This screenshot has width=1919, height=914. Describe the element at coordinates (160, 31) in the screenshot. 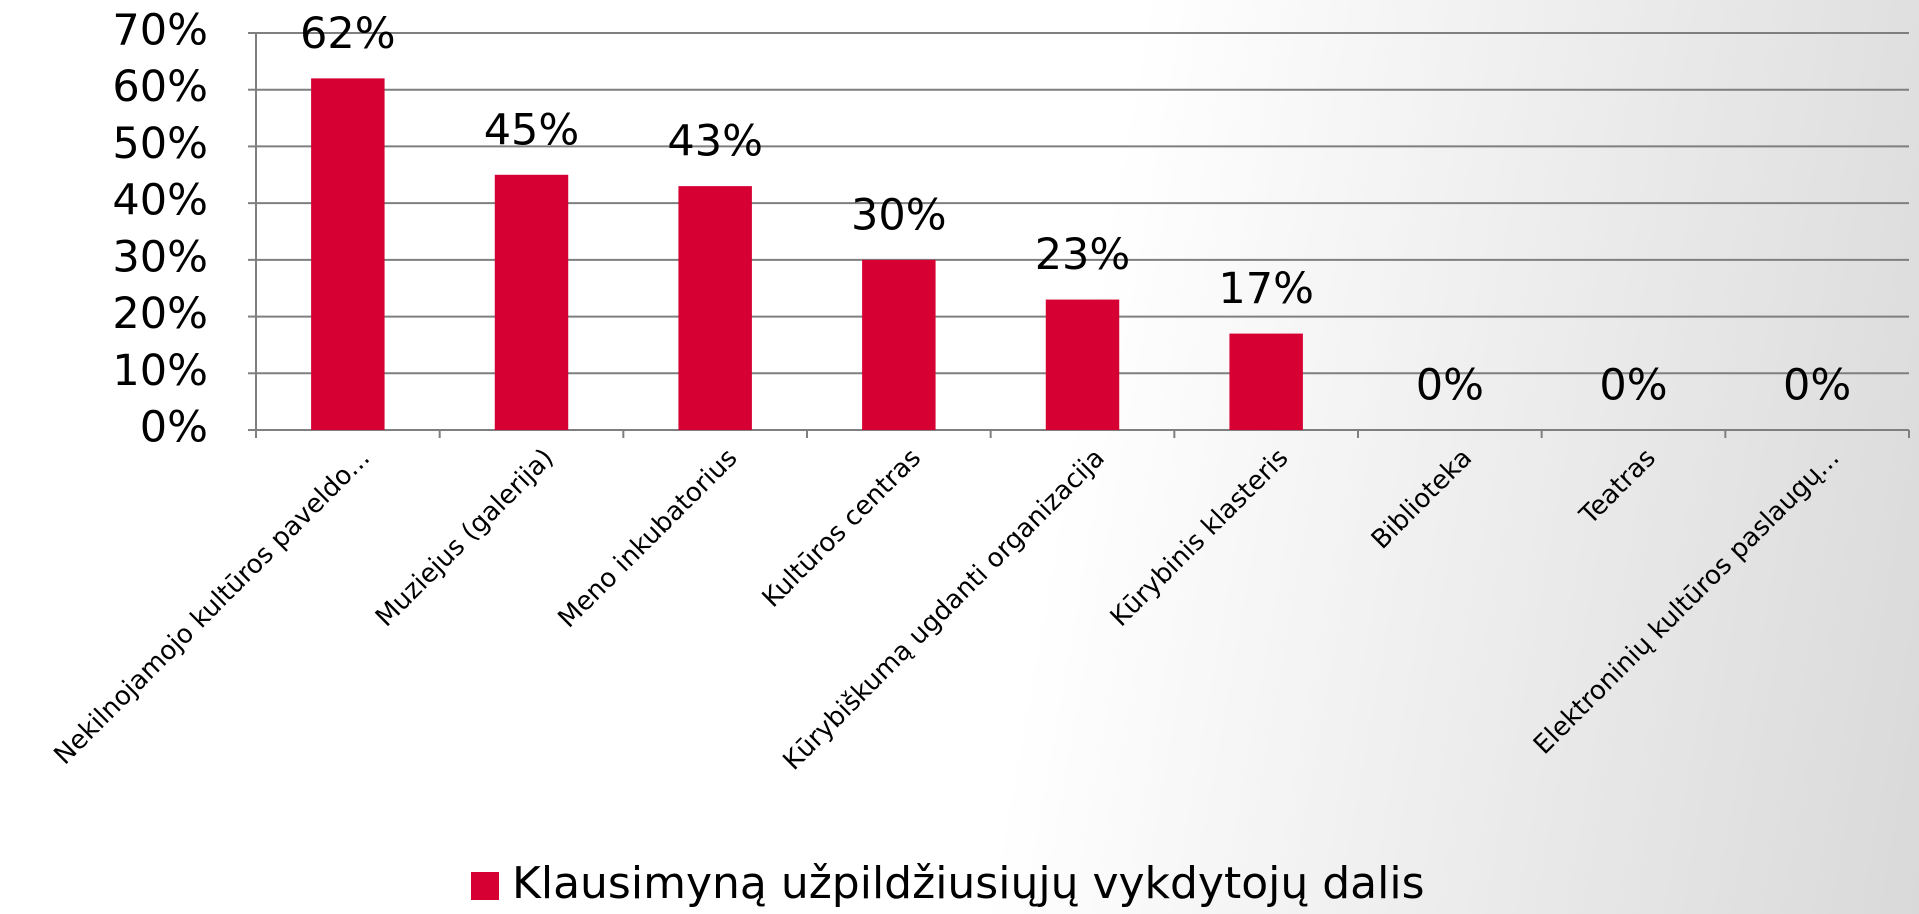

I see `y-tick-label: 70%` at that location.